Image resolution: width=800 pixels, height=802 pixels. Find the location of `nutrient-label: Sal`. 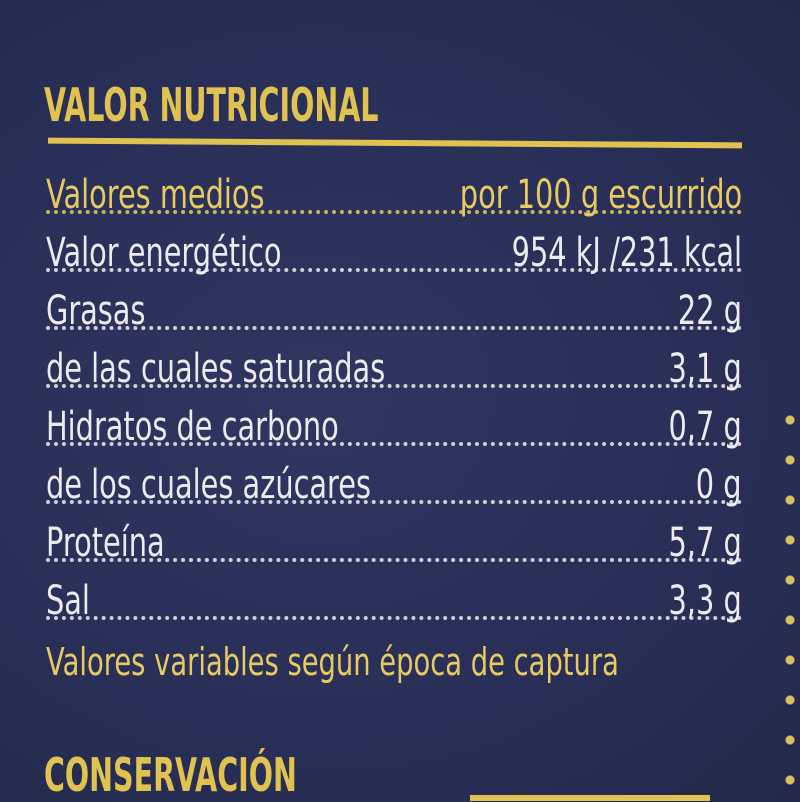

nutrient-label: Sal is located at coordinates (68, 601).